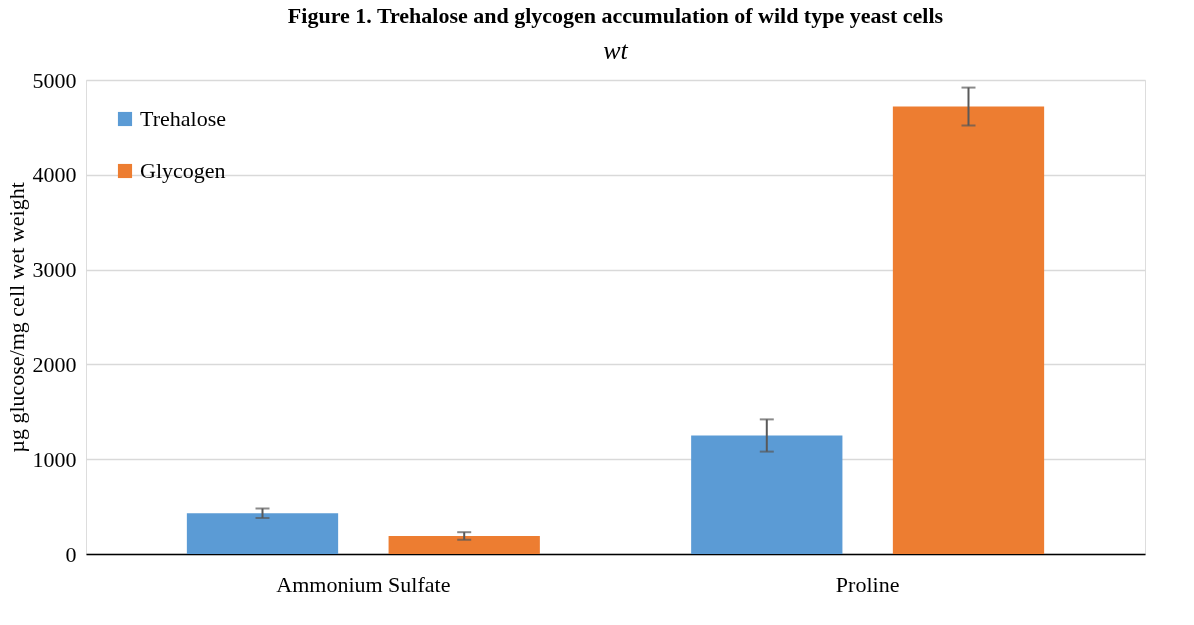 The image size is (1194, 625). Describe the element at coordinates (183, 170) in the screenshot. I see `legend-label: Glycogen` at that location.